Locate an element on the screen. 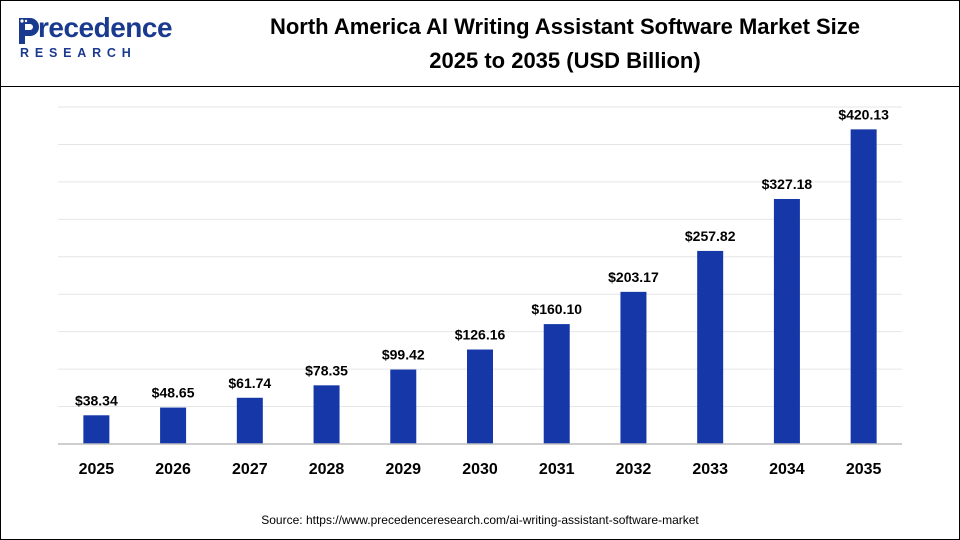 This screenshot has height=540, width=960. value-label-2028: $78.35 is located at coordinates (326, 370).